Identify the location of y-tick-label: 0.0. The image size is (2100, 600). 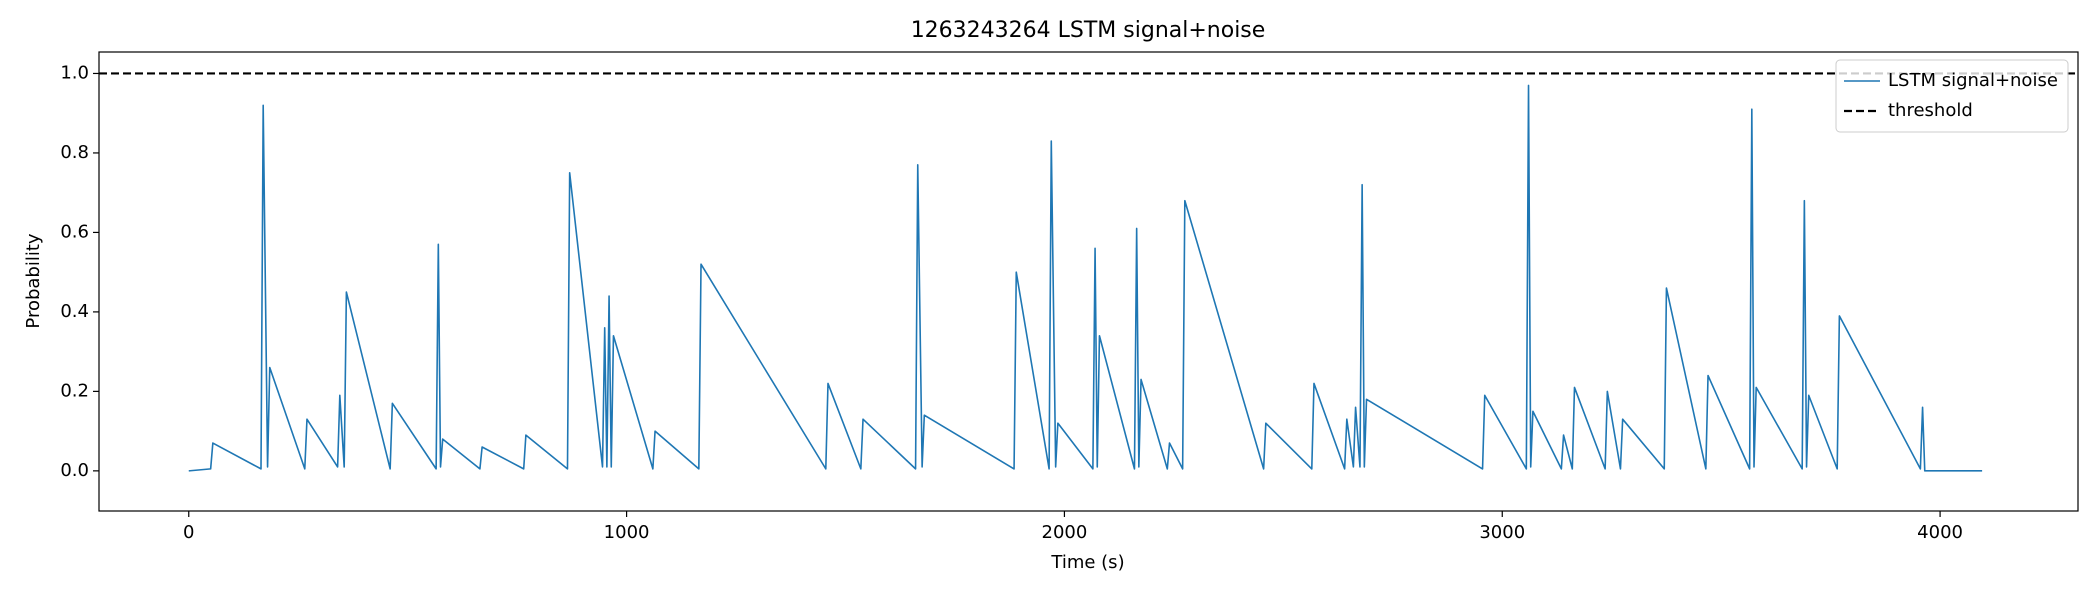
(74, 470).